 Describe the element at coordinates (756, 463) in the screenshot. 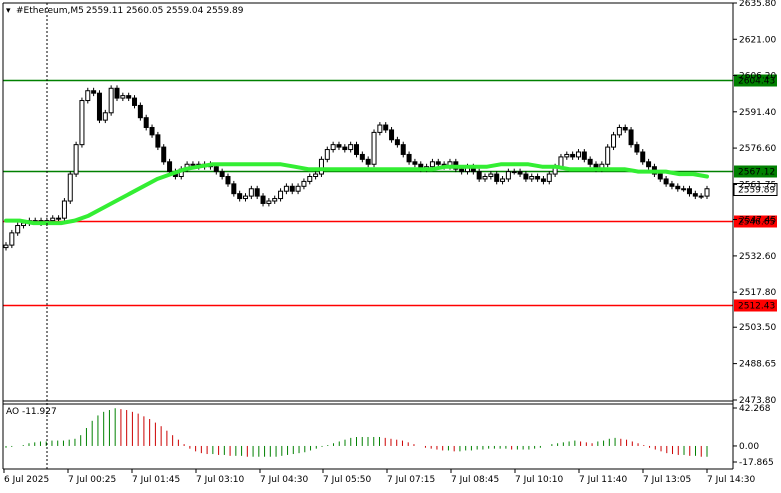

I see `ao-y-tick-label: -17.865` at that location.